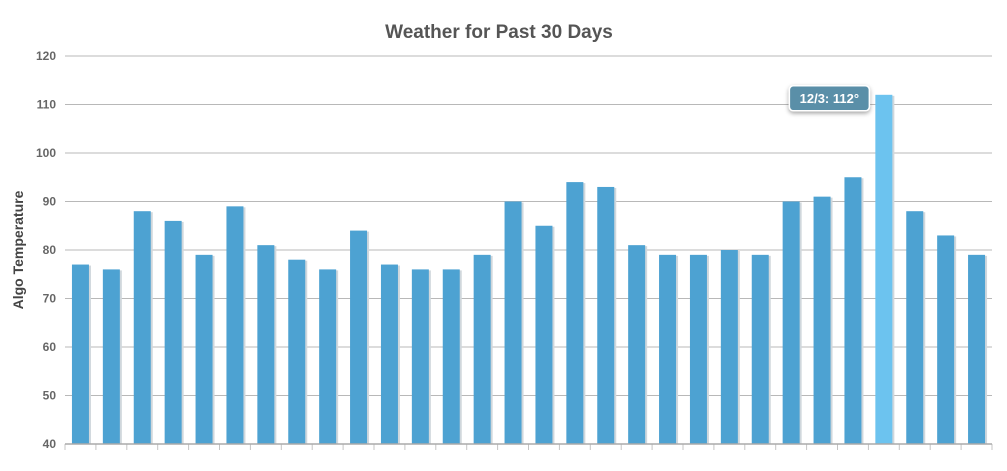  Describe the element at coordinates (50, 347) in the screenshot. I see `y-tick-label: 60` at that location.